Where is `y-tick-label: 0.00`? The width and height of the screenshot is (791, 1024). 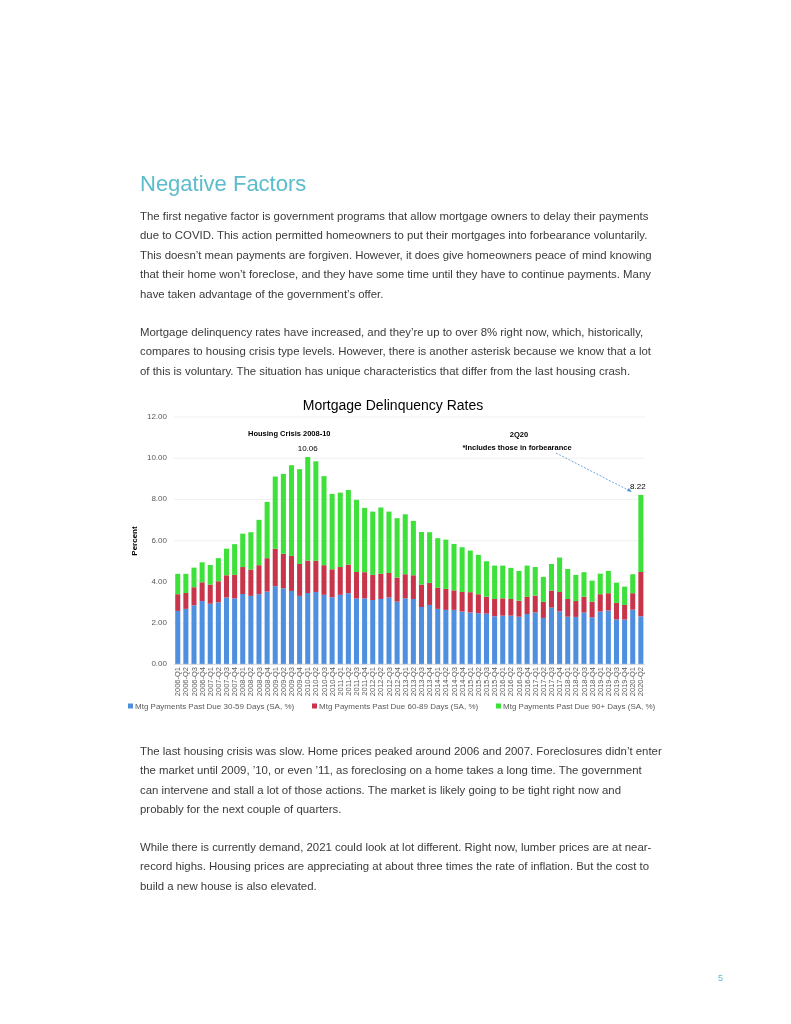 y-tick-label: 0.00 is located at coordinates (159, 664).